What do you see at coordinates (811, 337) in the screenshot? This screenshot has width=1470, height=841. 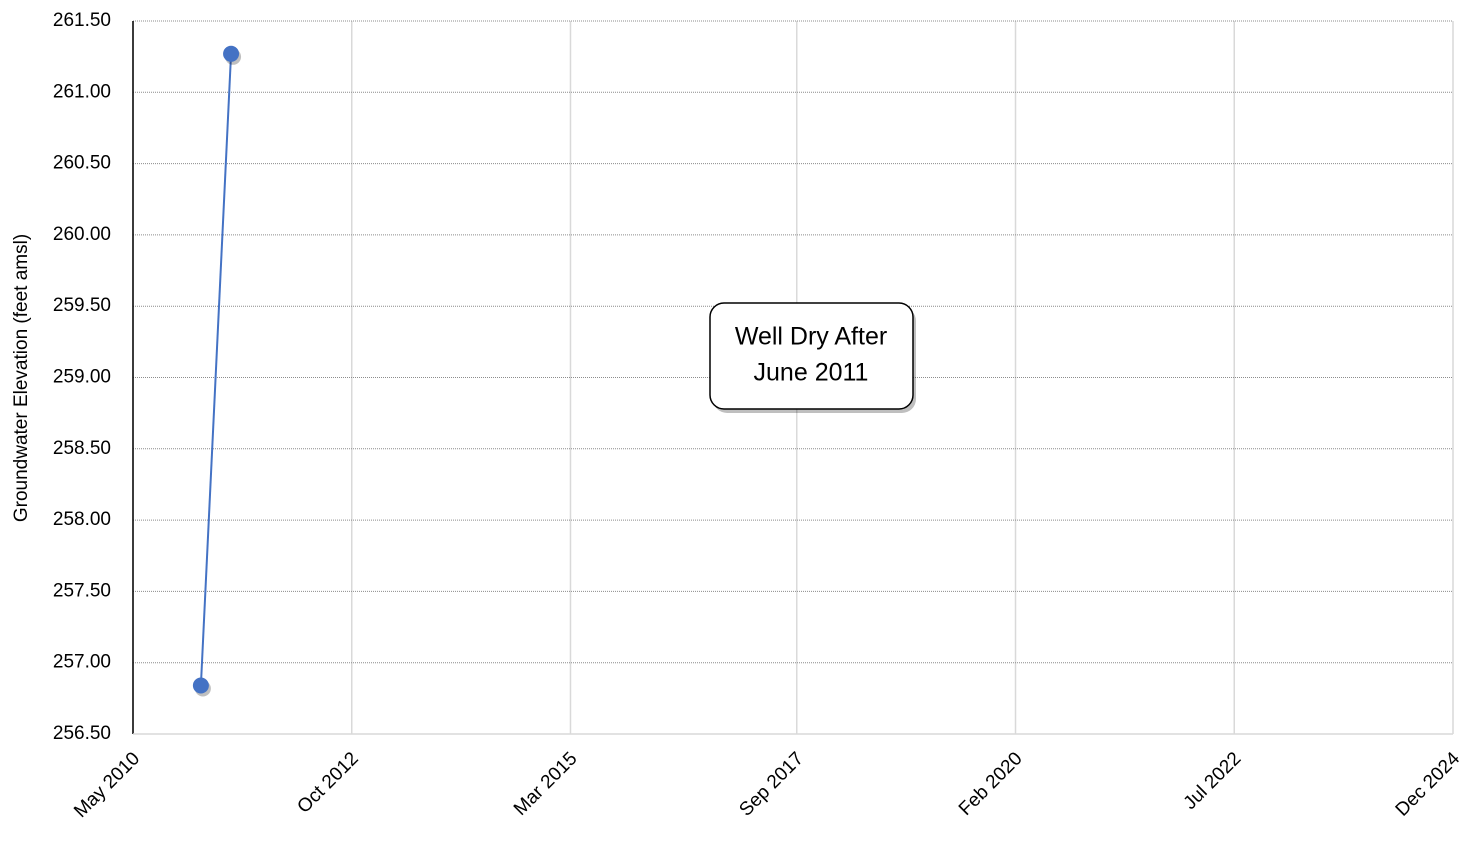 I see `annotation-text: Well Dry After` at bounding box center [811, 337].